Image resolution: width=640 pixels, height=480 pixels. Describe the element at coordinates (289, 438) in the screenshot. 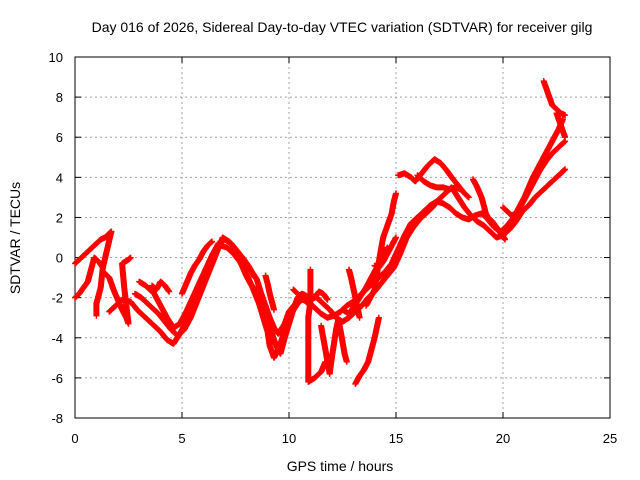

I see `x-tick-label: 10` at that location.